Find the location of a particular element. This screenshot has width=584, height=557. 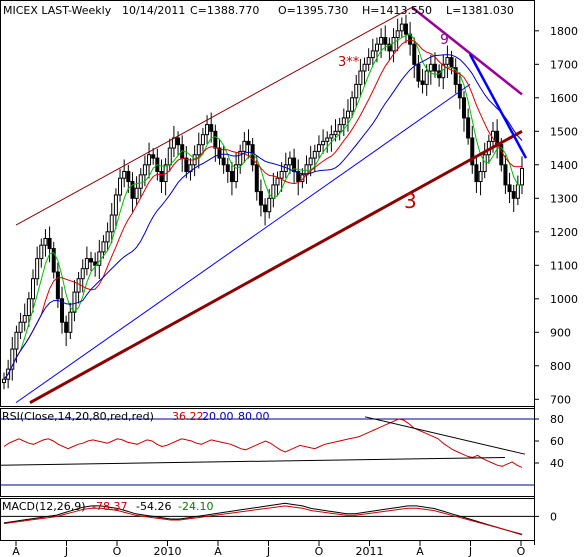

x-axis-label: J is located at coordinates (268, 551).